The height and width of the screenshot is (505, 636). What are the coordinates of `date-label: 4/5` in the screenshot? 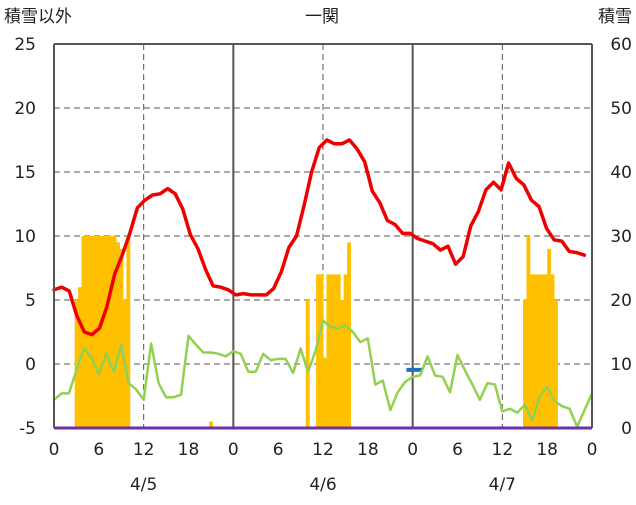 It's located at (143, 485).